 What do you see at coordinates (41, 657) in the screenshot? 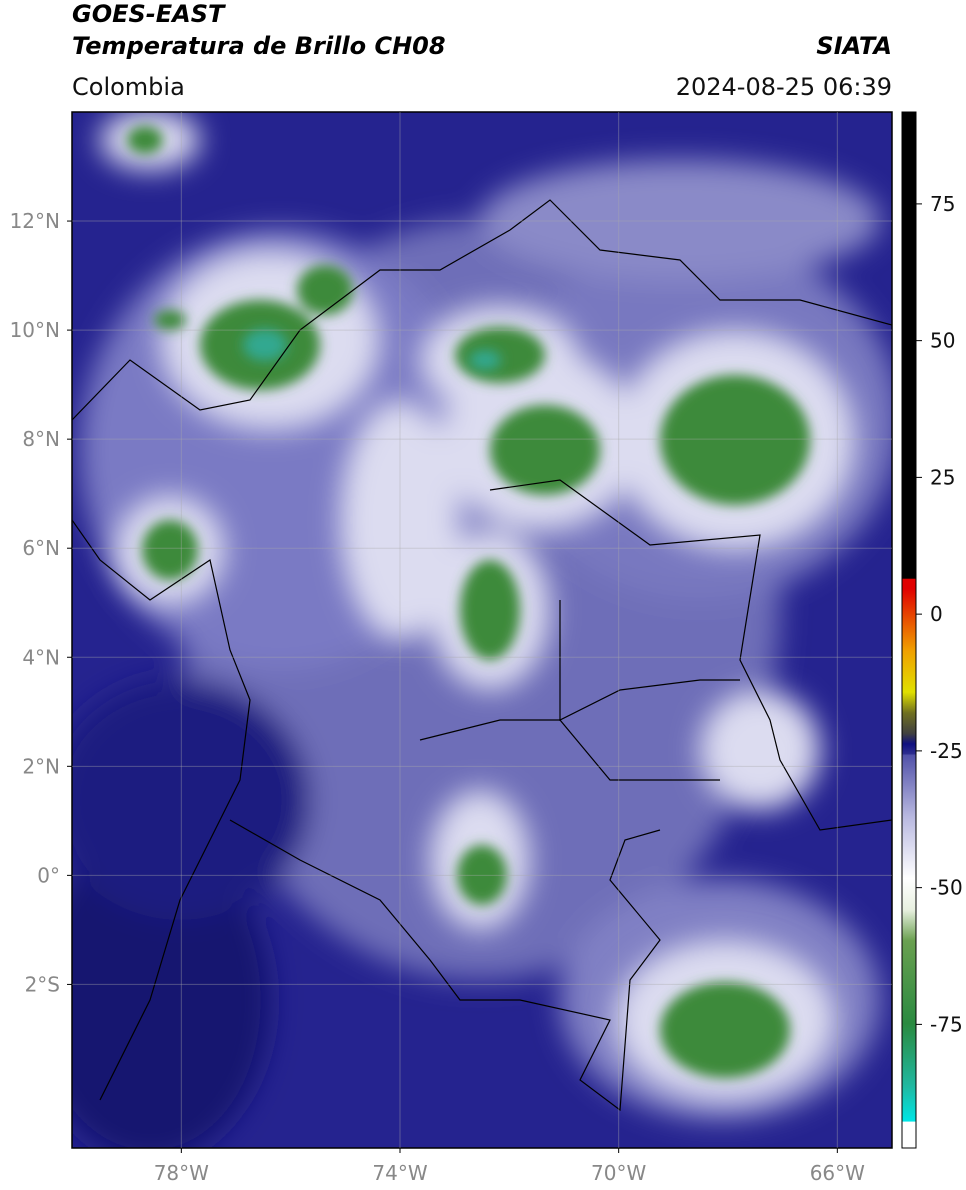
I see `lat-tick-label: 4°N` at bounding box center [41, 657].